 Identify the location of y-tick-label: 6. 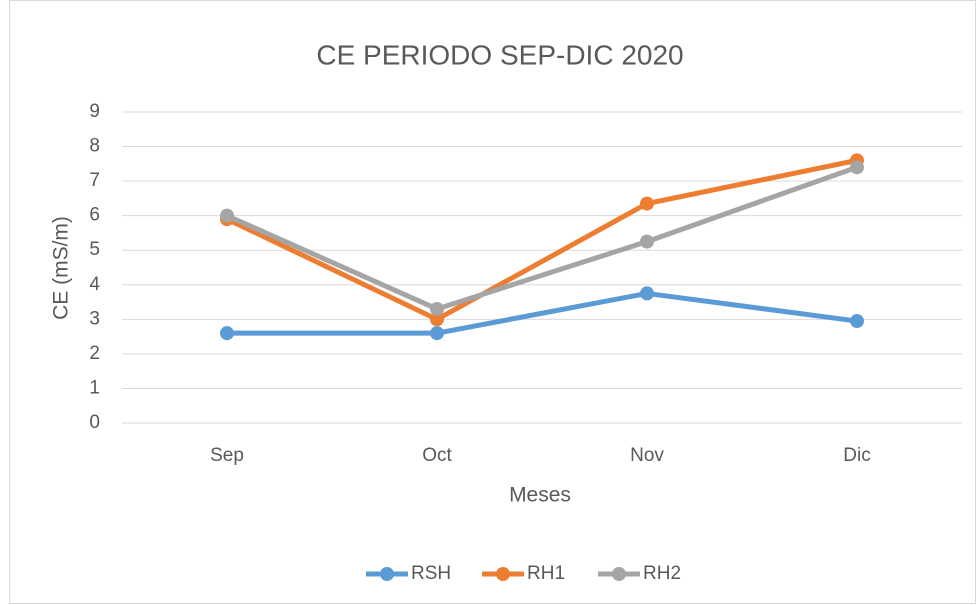
(94, 215).